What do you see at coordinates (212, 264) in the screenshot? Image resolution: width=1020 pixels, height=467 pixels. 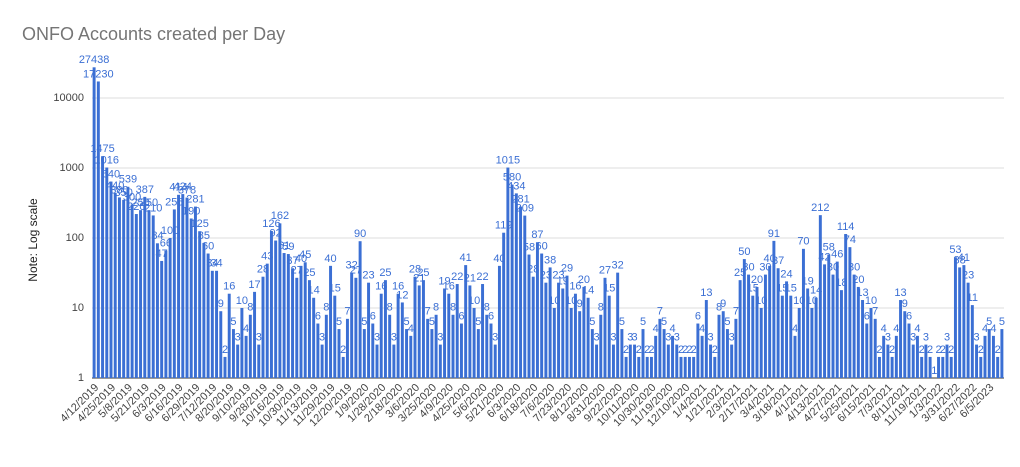 I see `value-label: 34` at bounding box center [212, 264].